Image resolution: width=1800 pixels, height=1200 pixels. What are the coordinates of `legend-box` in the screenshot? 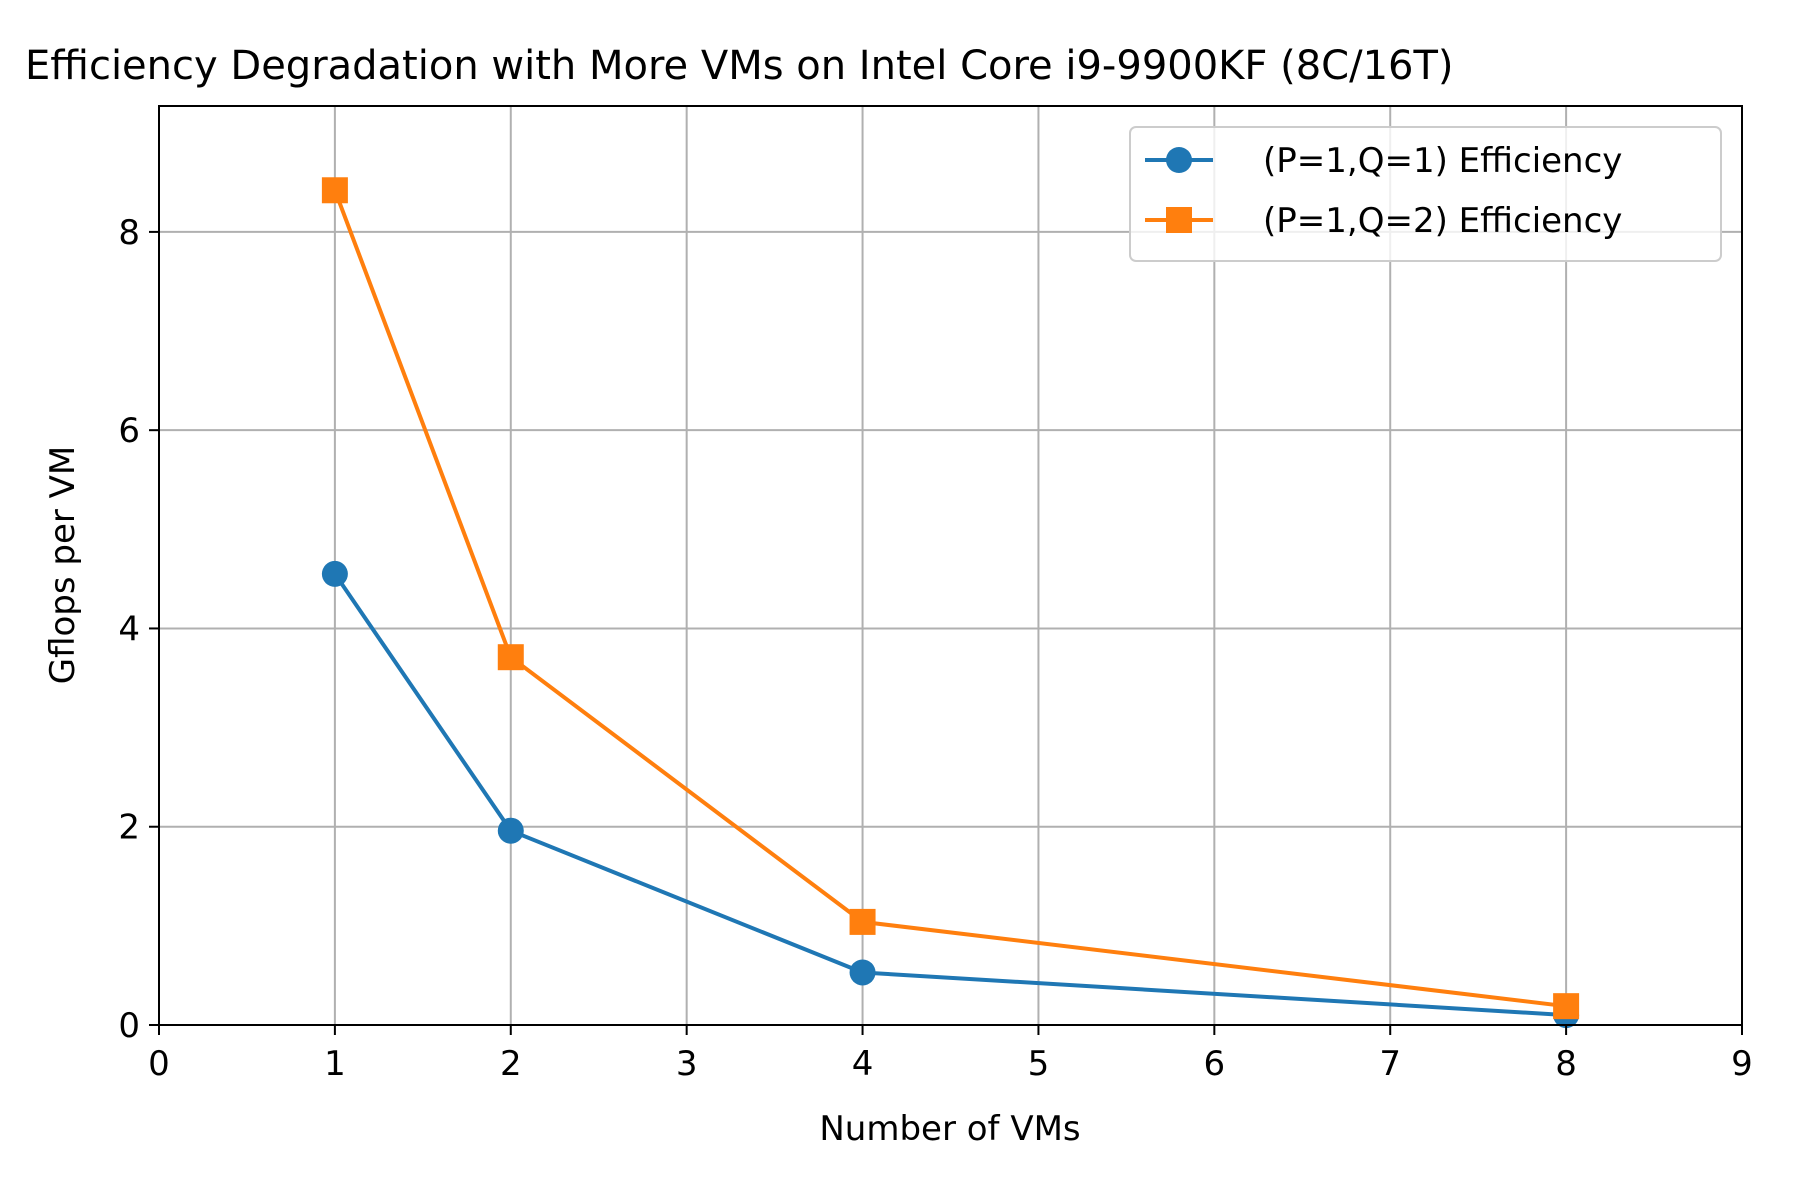 It's located at (1425, 194).